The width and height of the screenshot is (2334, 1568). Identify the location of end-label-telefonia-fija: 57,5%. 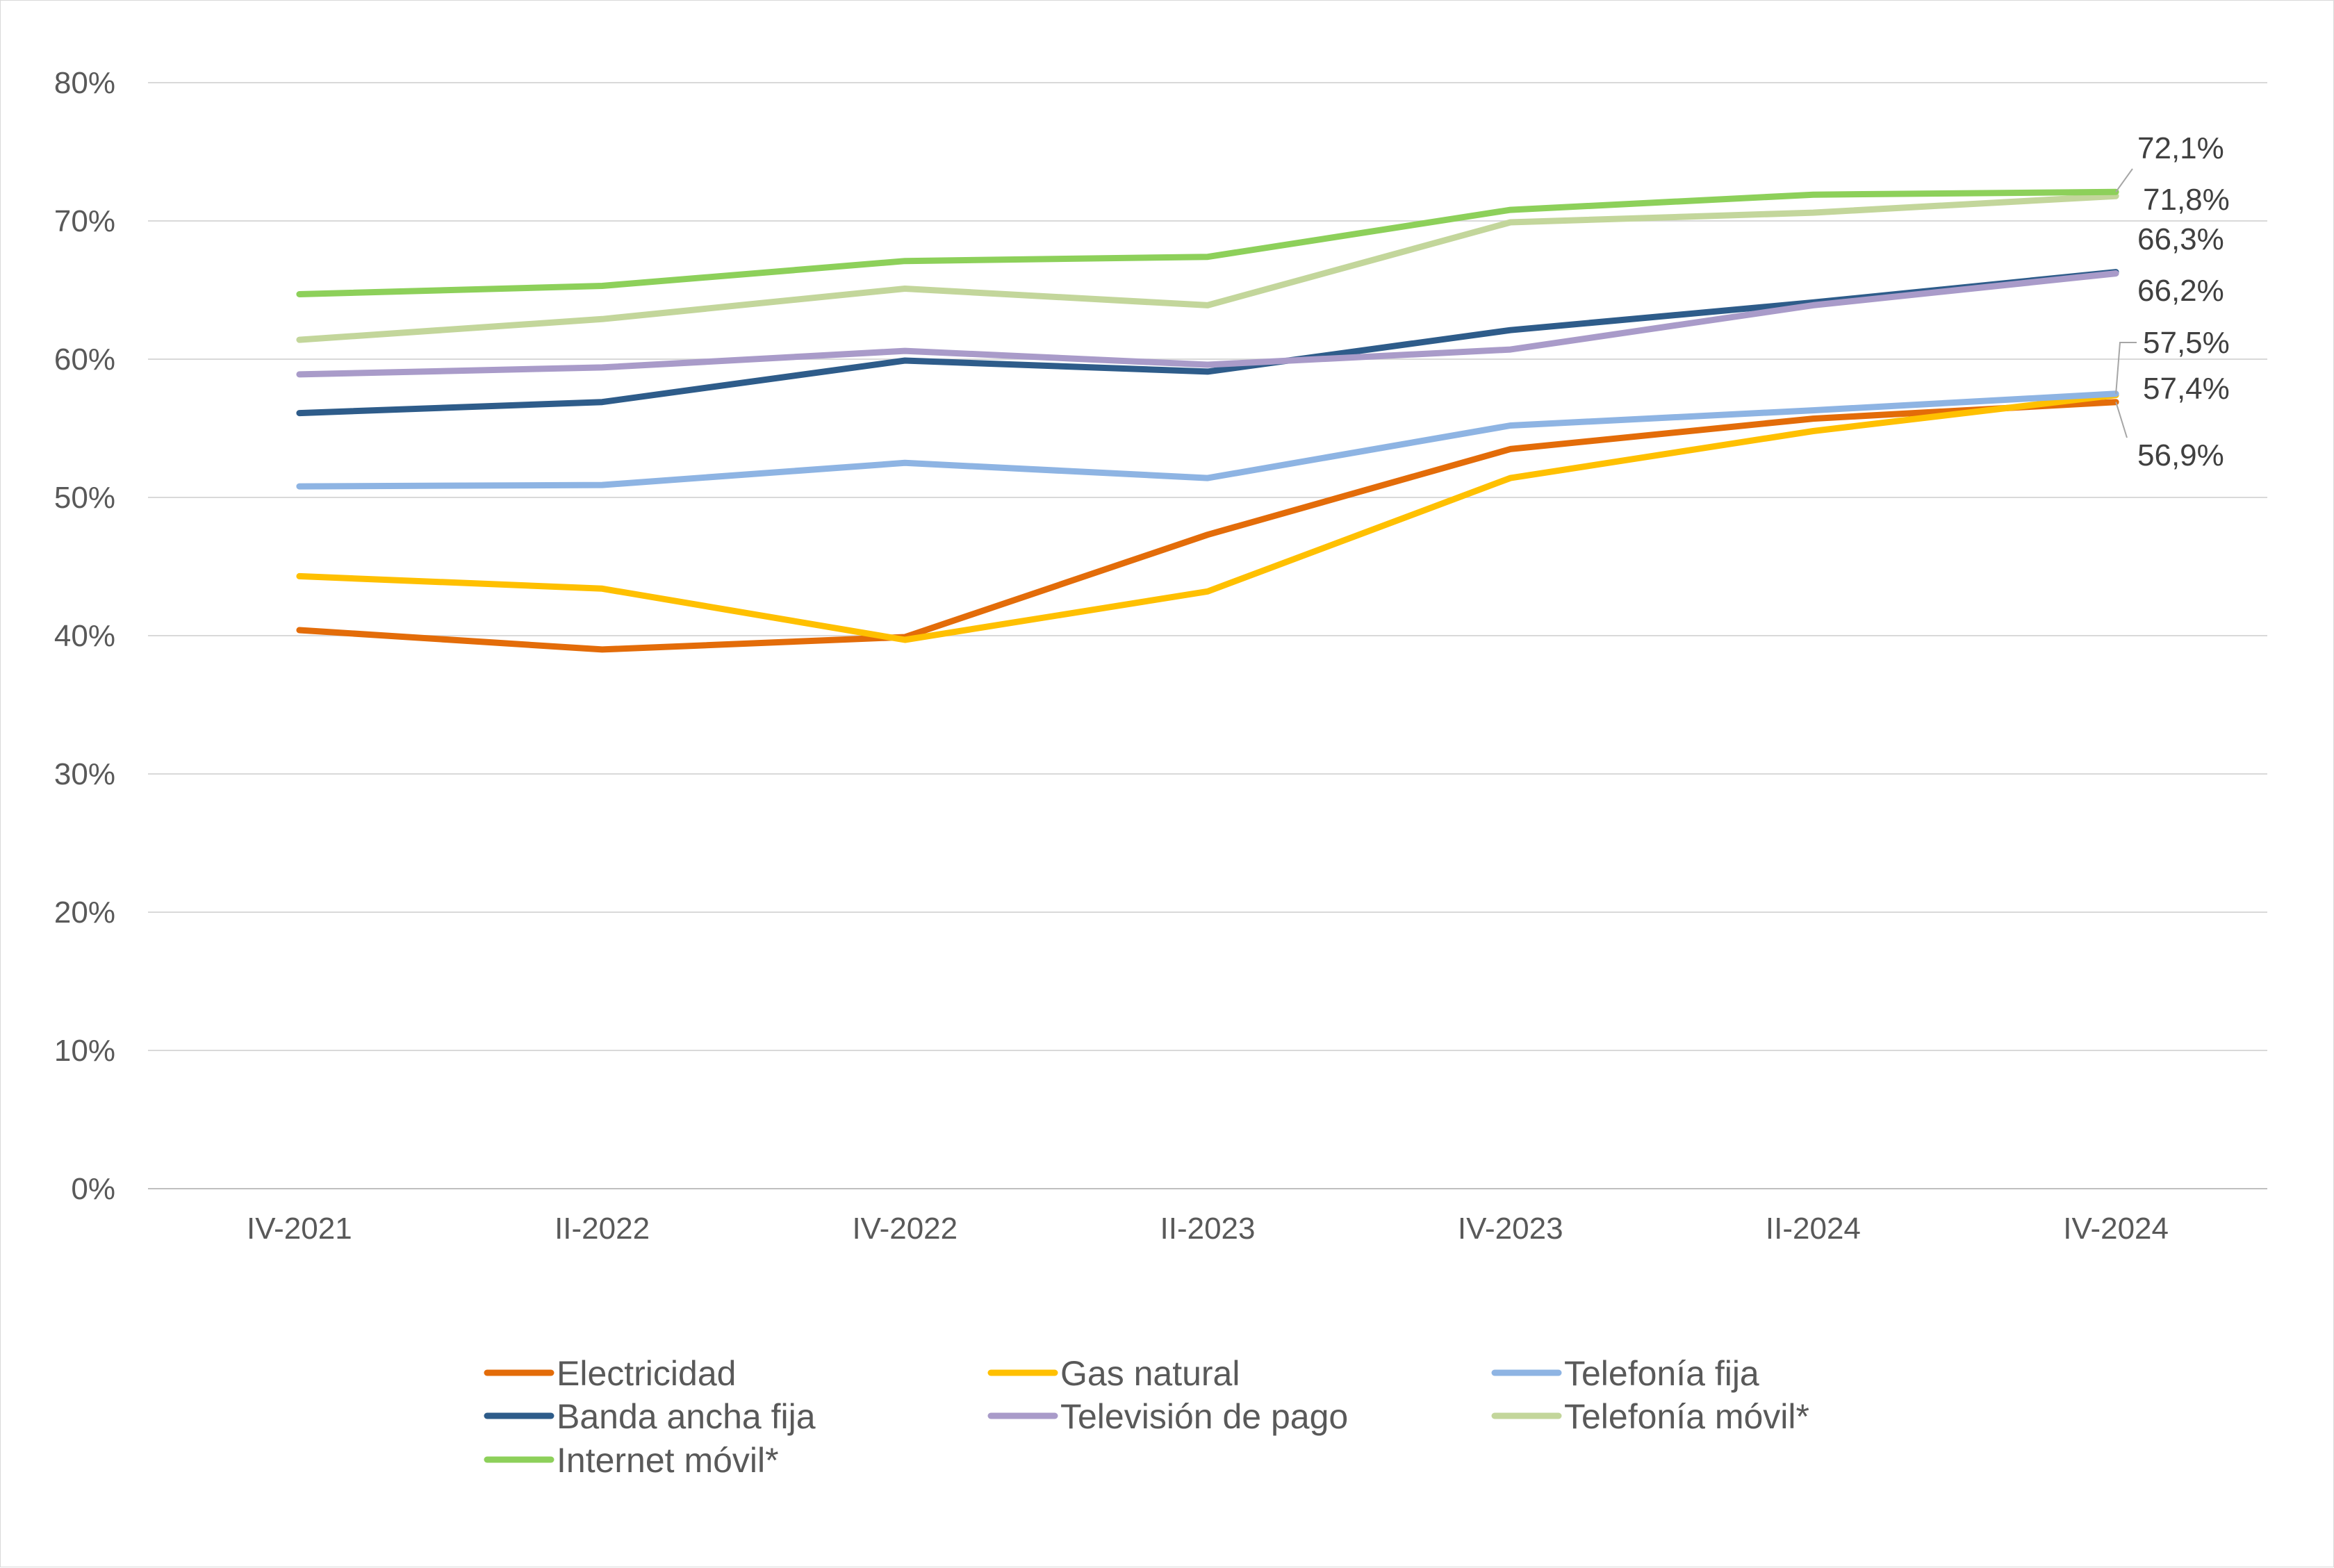
(2186, 343).